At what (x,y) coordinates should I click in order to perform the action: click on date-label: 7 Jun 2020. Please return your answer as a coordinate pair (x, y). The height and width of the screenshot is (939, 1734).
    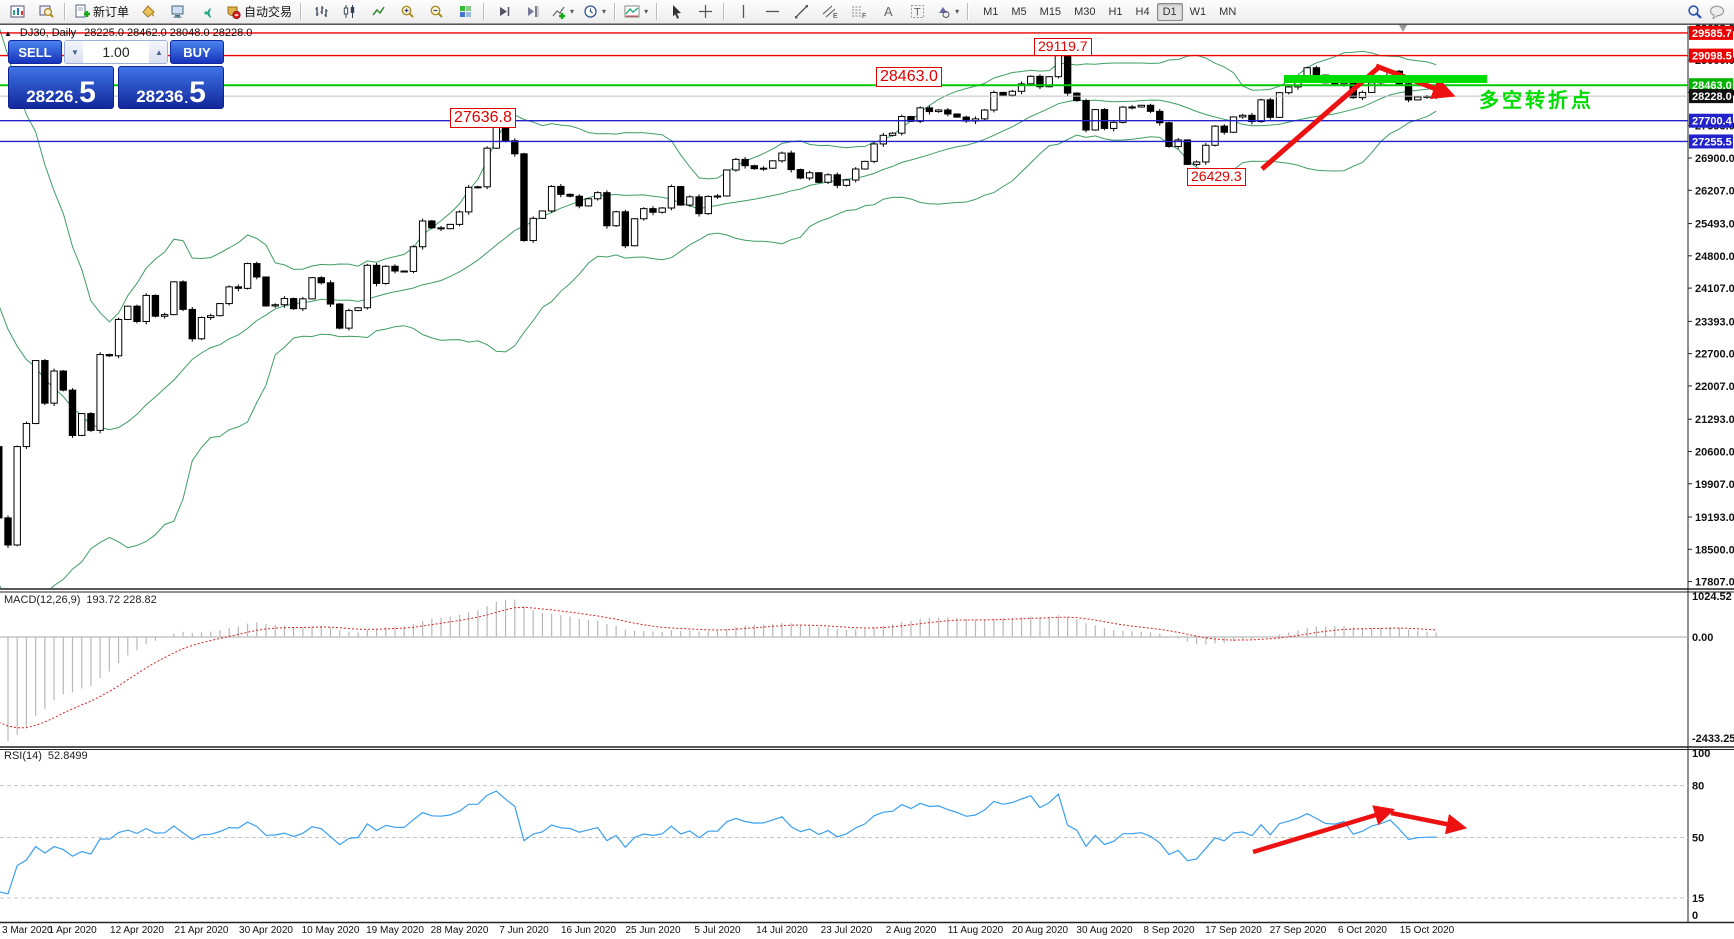
    Looking at the image, I should click on (524, 930).